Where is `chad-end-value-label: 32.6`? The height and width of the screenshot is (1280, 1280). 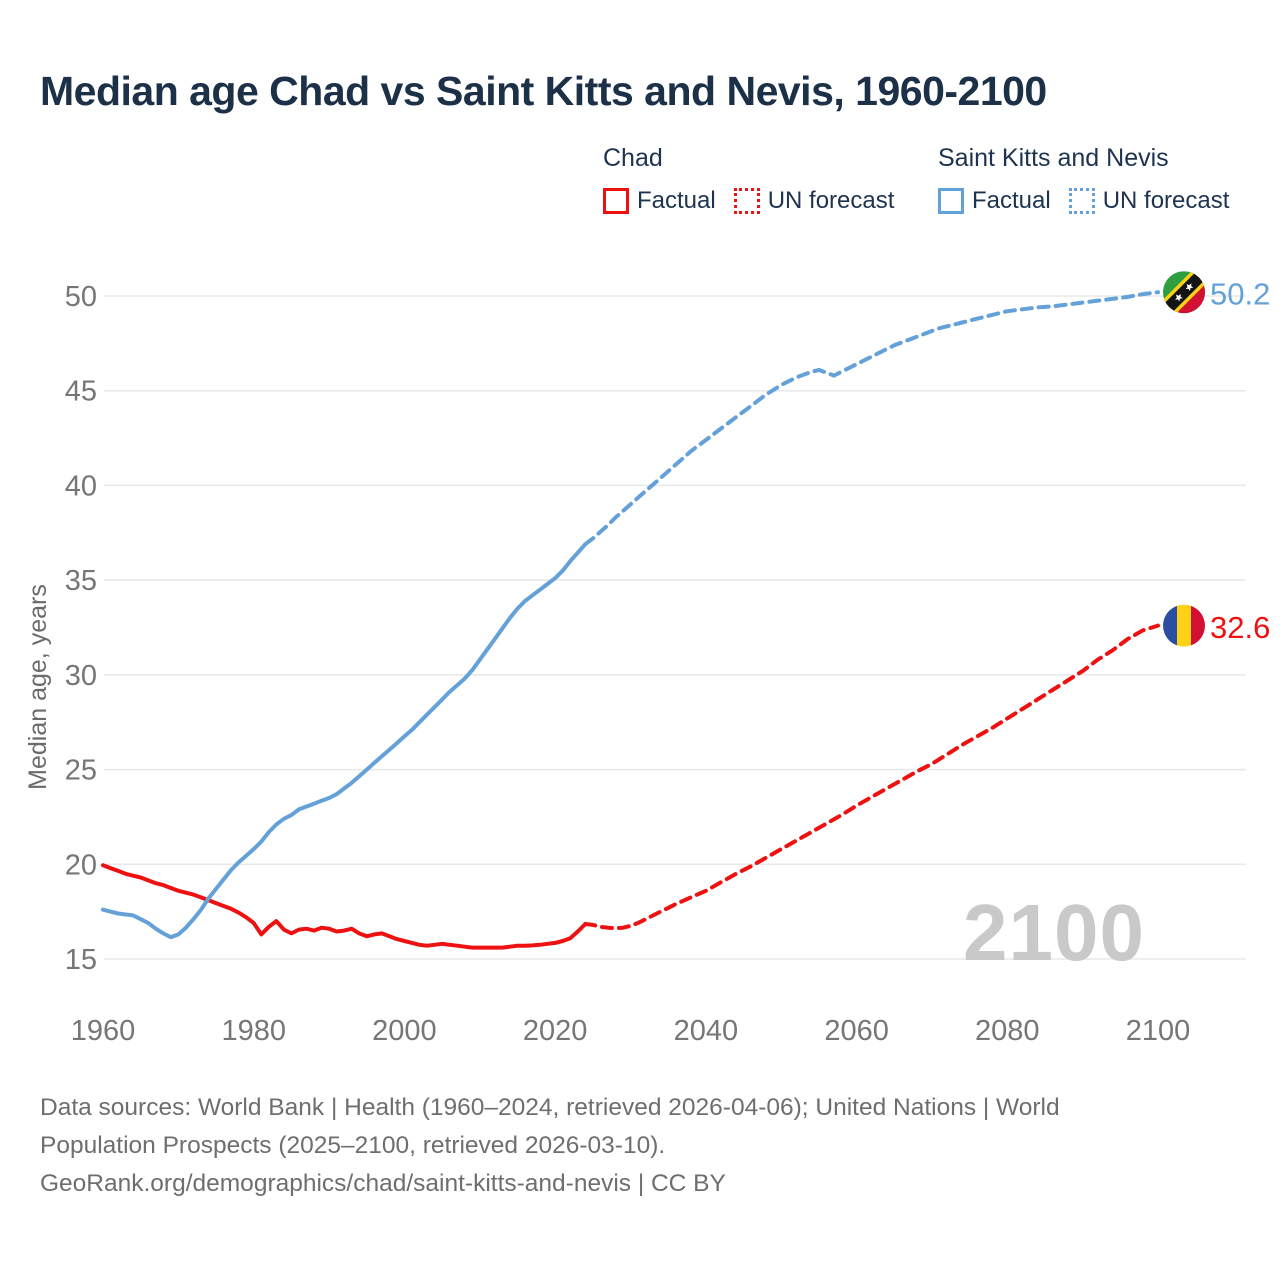
chad-end-value-label: 32.6 is located at coordinates (1240, 627).